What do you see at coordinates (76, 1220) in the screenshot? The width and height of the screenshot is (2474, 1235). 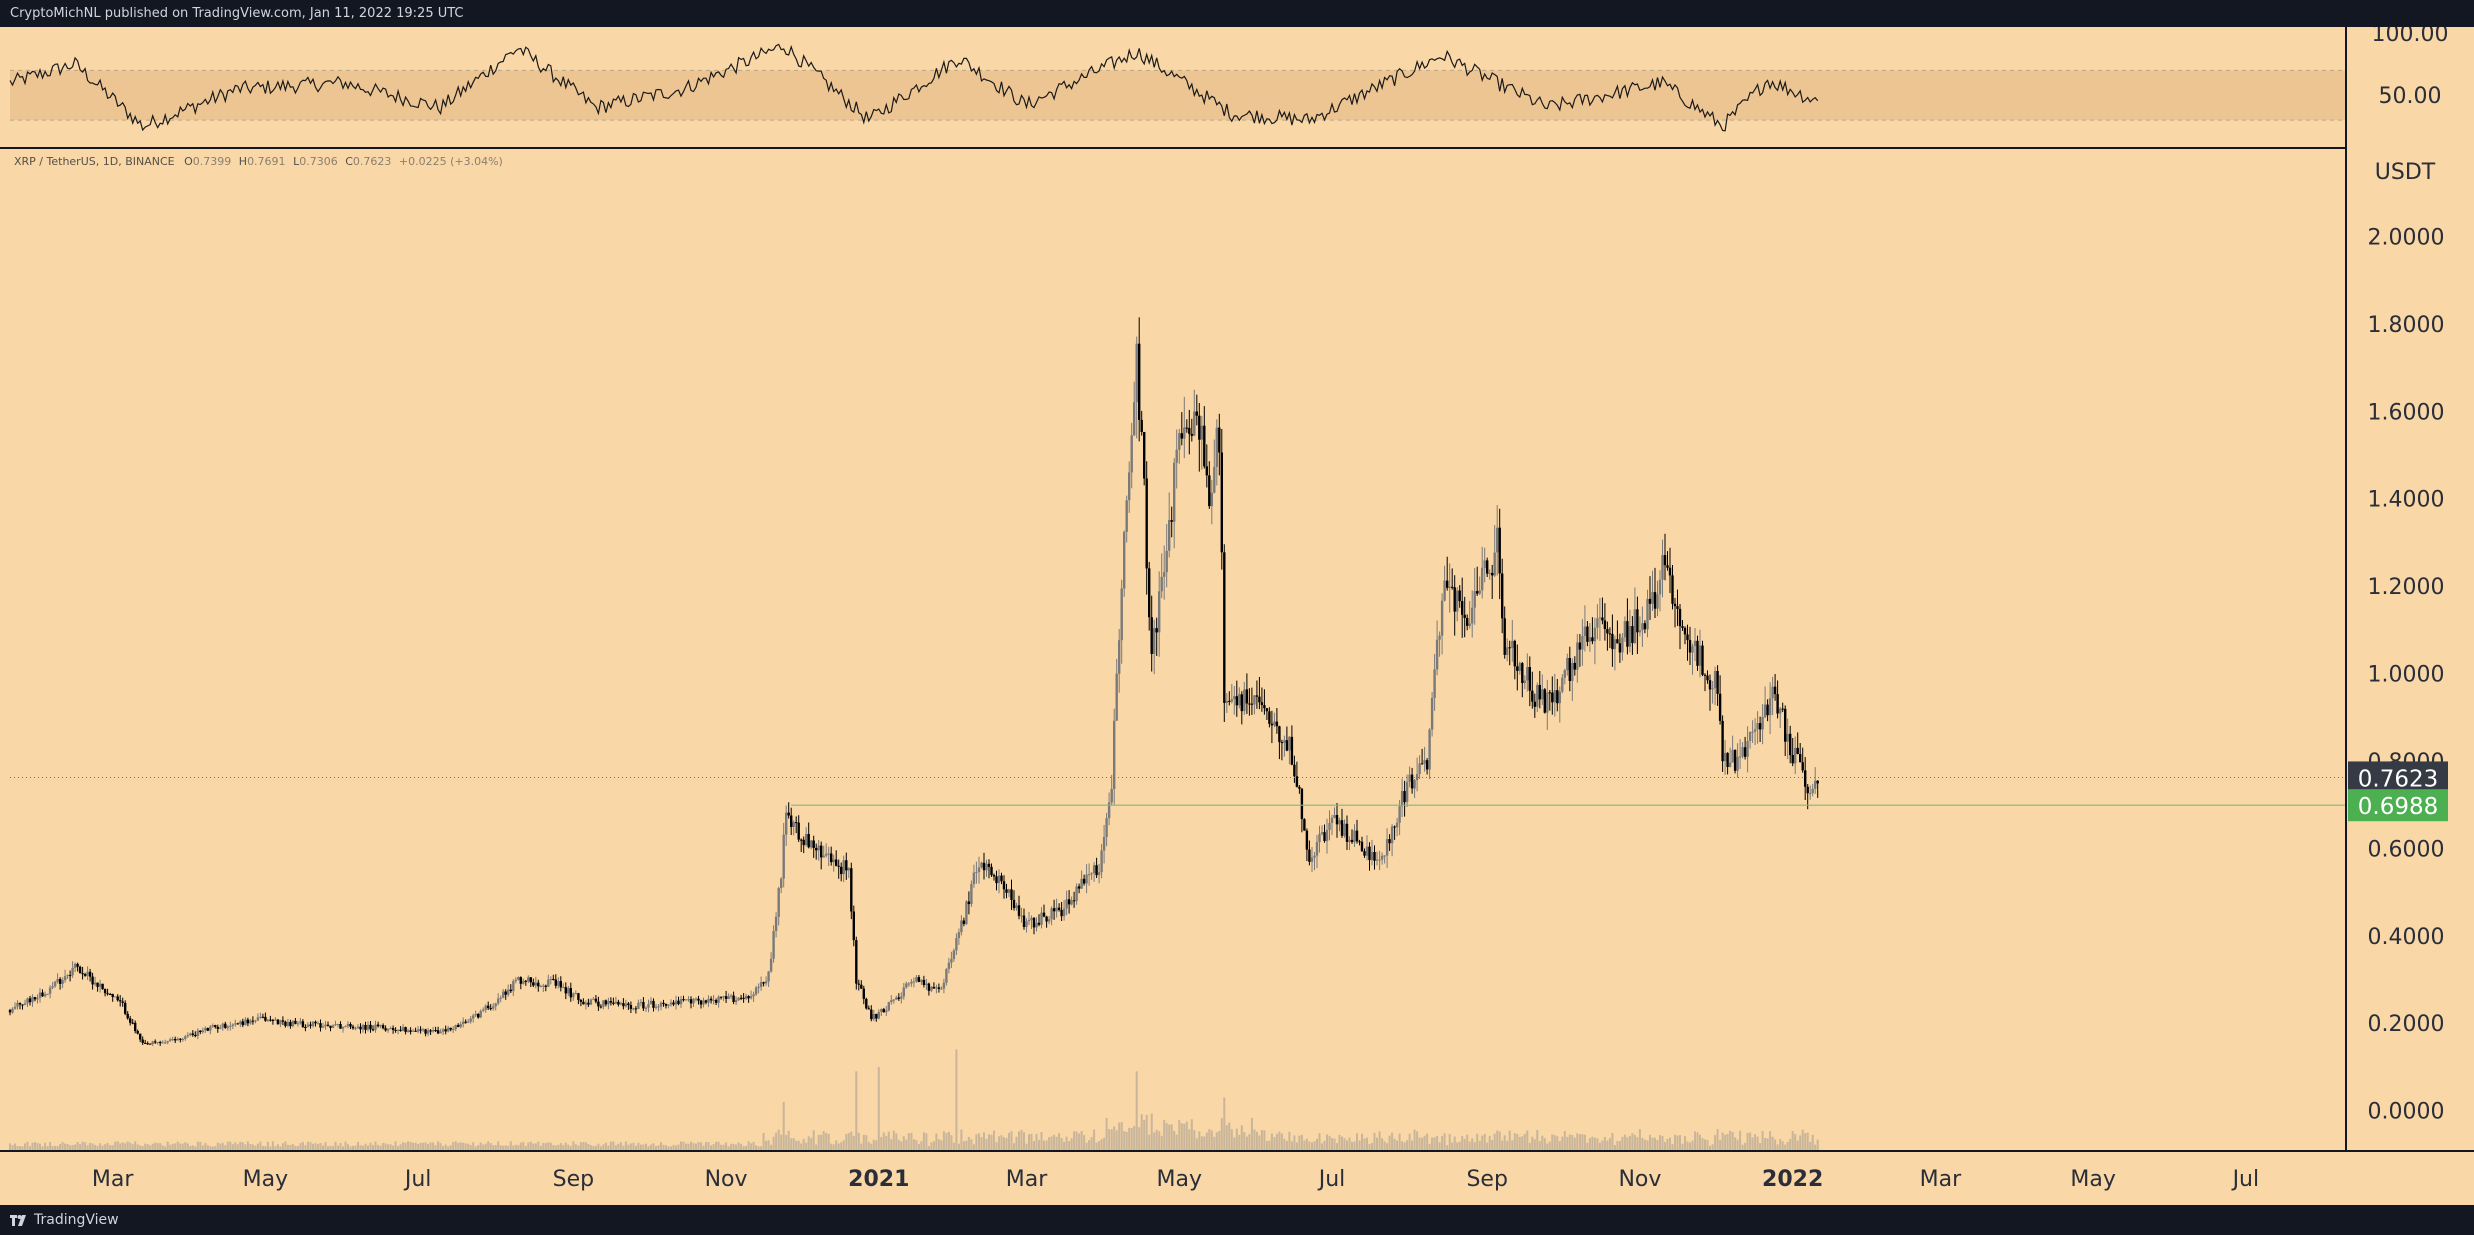 I see `tradingview-brand-label: TradingView` at bounding box center [76, 1220].